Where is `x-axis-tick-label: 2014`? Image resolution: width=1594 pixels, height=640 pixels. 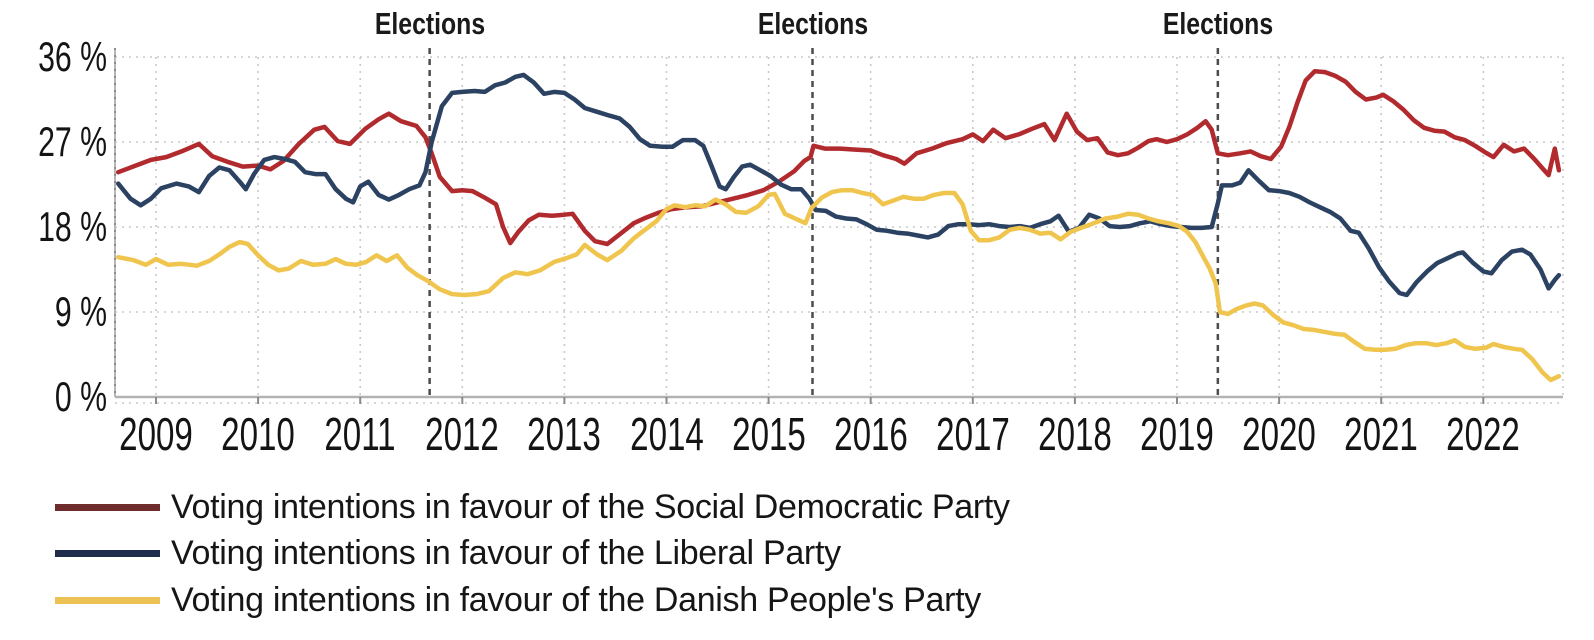 x-axis-tick-label: 2014 is located at coordinates (666, 434).